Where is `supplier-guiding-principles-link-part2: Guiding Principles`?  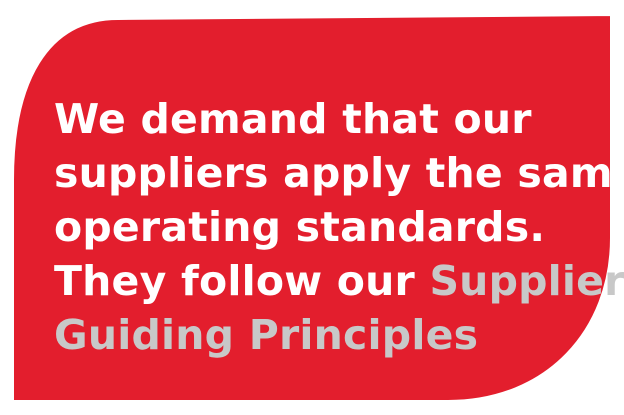 supplier-guiding-principles-link-part2: Guiding Principles is located at coordinates (266, 335).